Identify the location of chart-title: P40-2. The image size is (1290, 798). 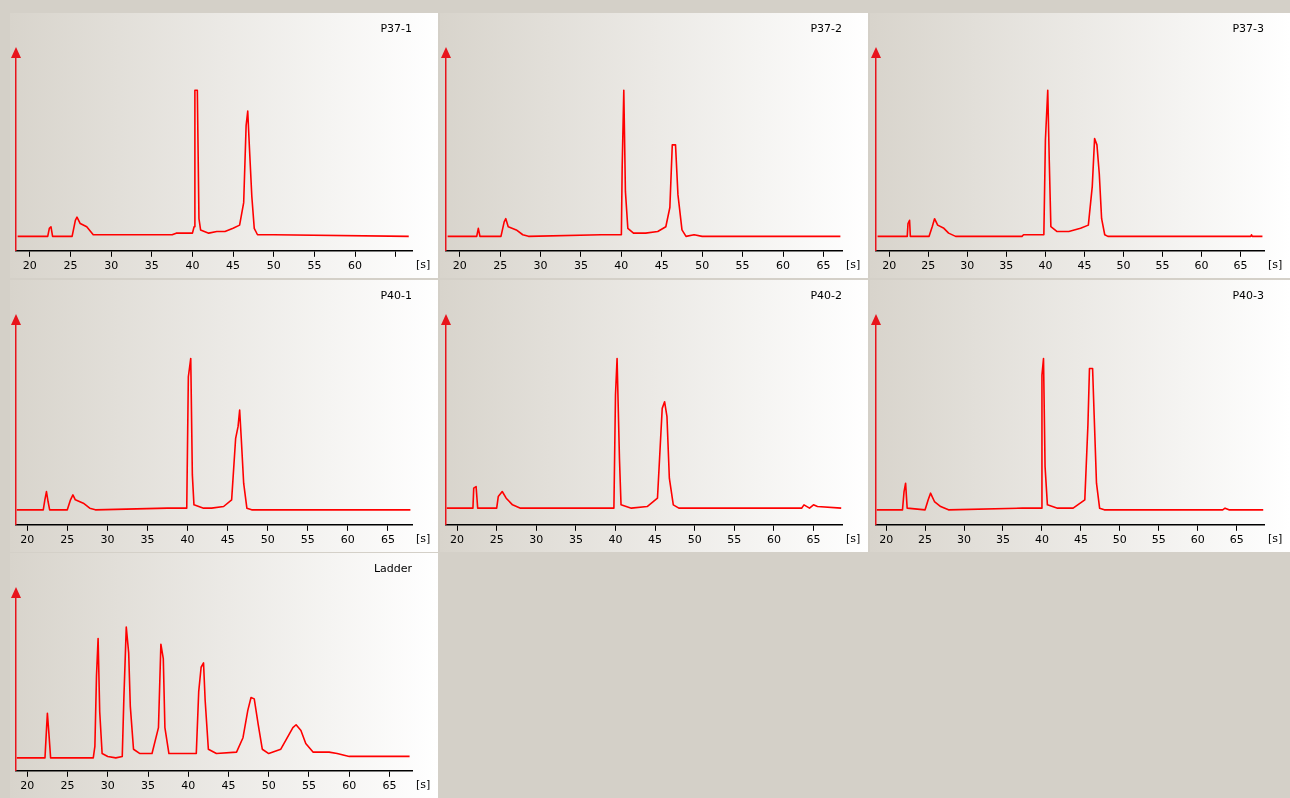
(826, 296).